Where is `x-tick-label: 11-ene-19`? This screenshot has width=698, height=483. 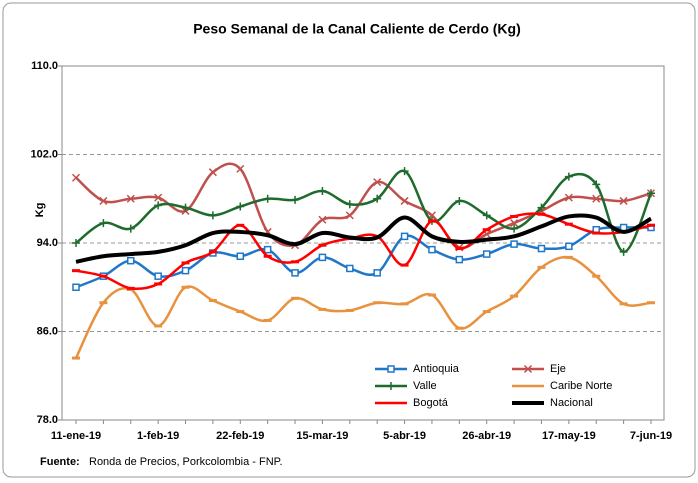
x-tick-label: 11-ene-19 is located at coordinates (76, 436).